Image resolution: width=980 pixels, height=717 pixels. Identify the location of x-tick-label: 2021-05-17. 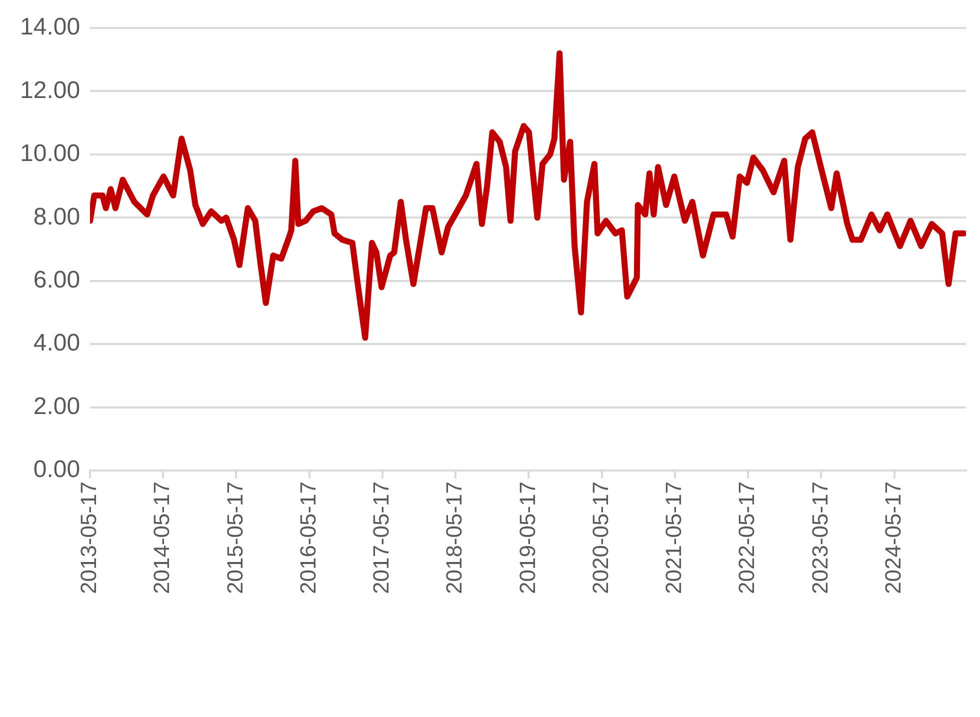
(673, 537).